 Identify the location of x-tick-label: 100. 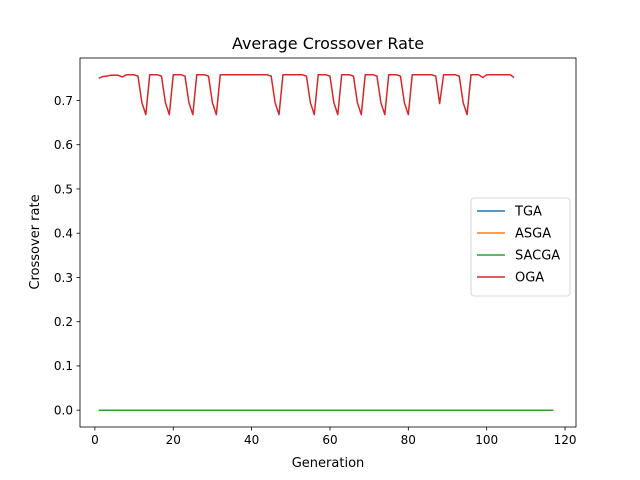
(486, 440).